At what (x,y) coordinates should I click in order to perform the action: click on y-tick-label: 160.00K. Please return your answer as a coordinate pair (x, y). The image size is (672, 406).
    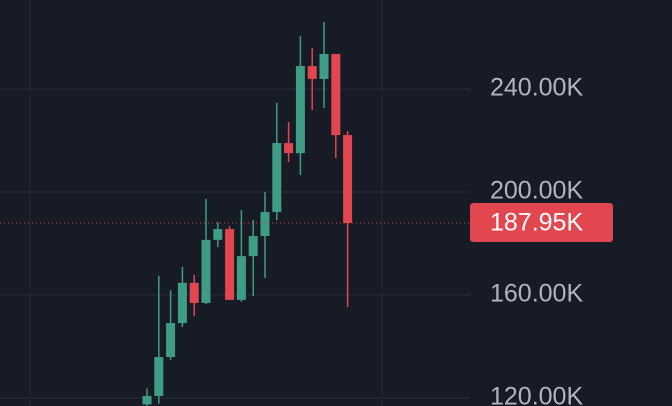
    Looking at the image, I should click on (536, 294).